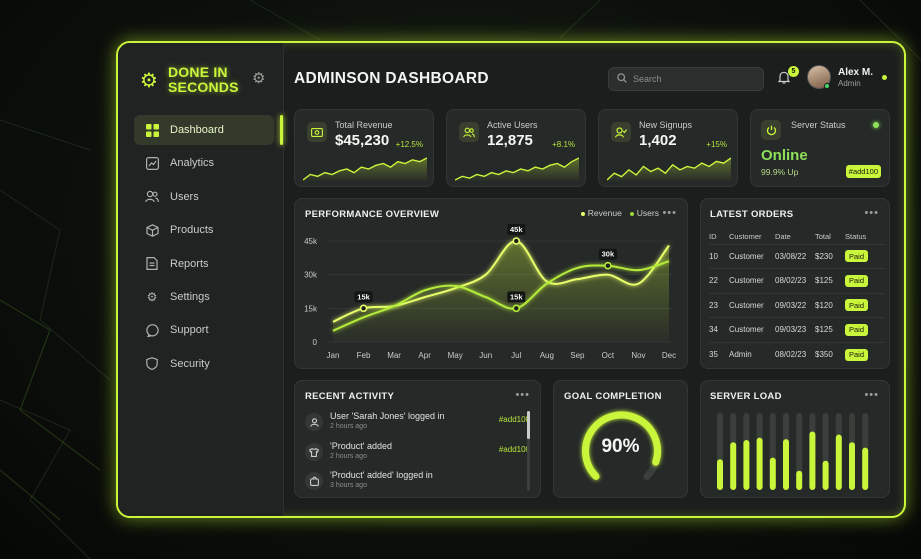  Describe the element at coordinates (668, 148) in the screenshot. I see `stat-card-signups: New Signups 1,402 +15%` at that location.